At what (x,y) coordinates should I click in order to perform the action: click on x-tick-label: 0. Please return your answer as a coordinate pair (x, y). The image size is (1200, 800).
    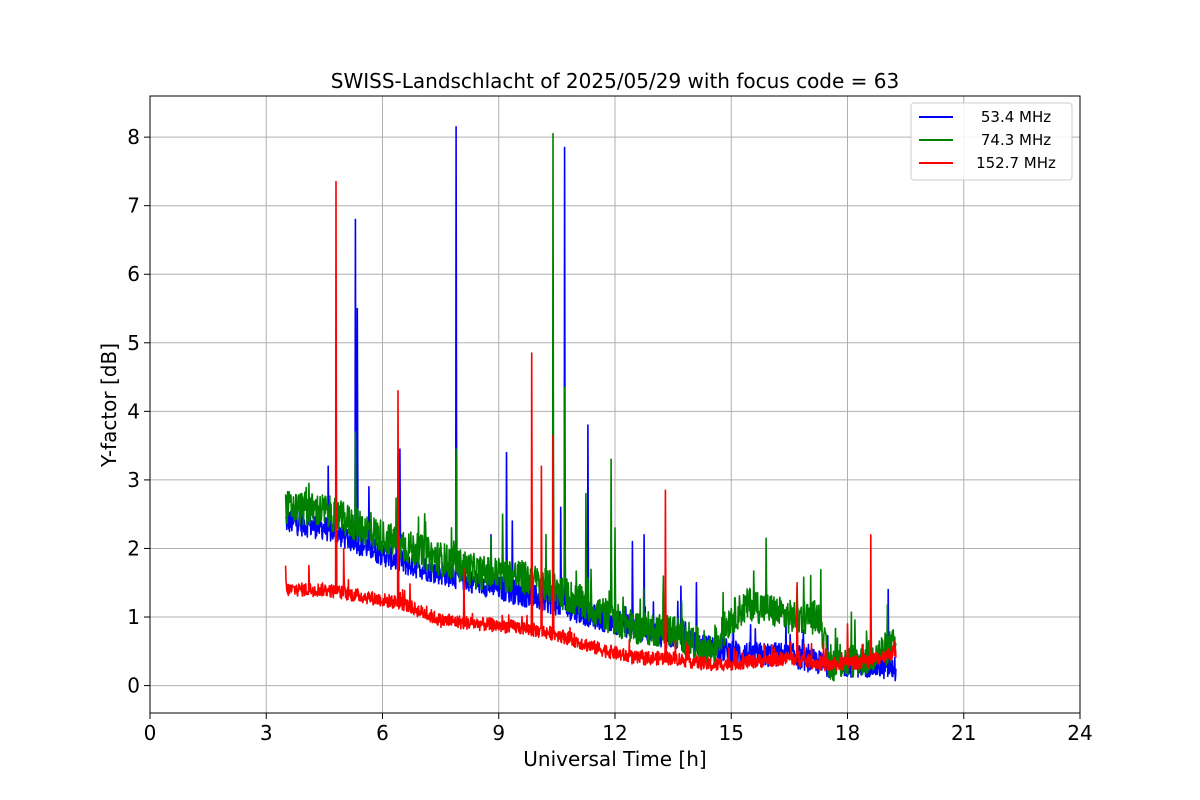
    Looking at the image, I should click on (150, 733).